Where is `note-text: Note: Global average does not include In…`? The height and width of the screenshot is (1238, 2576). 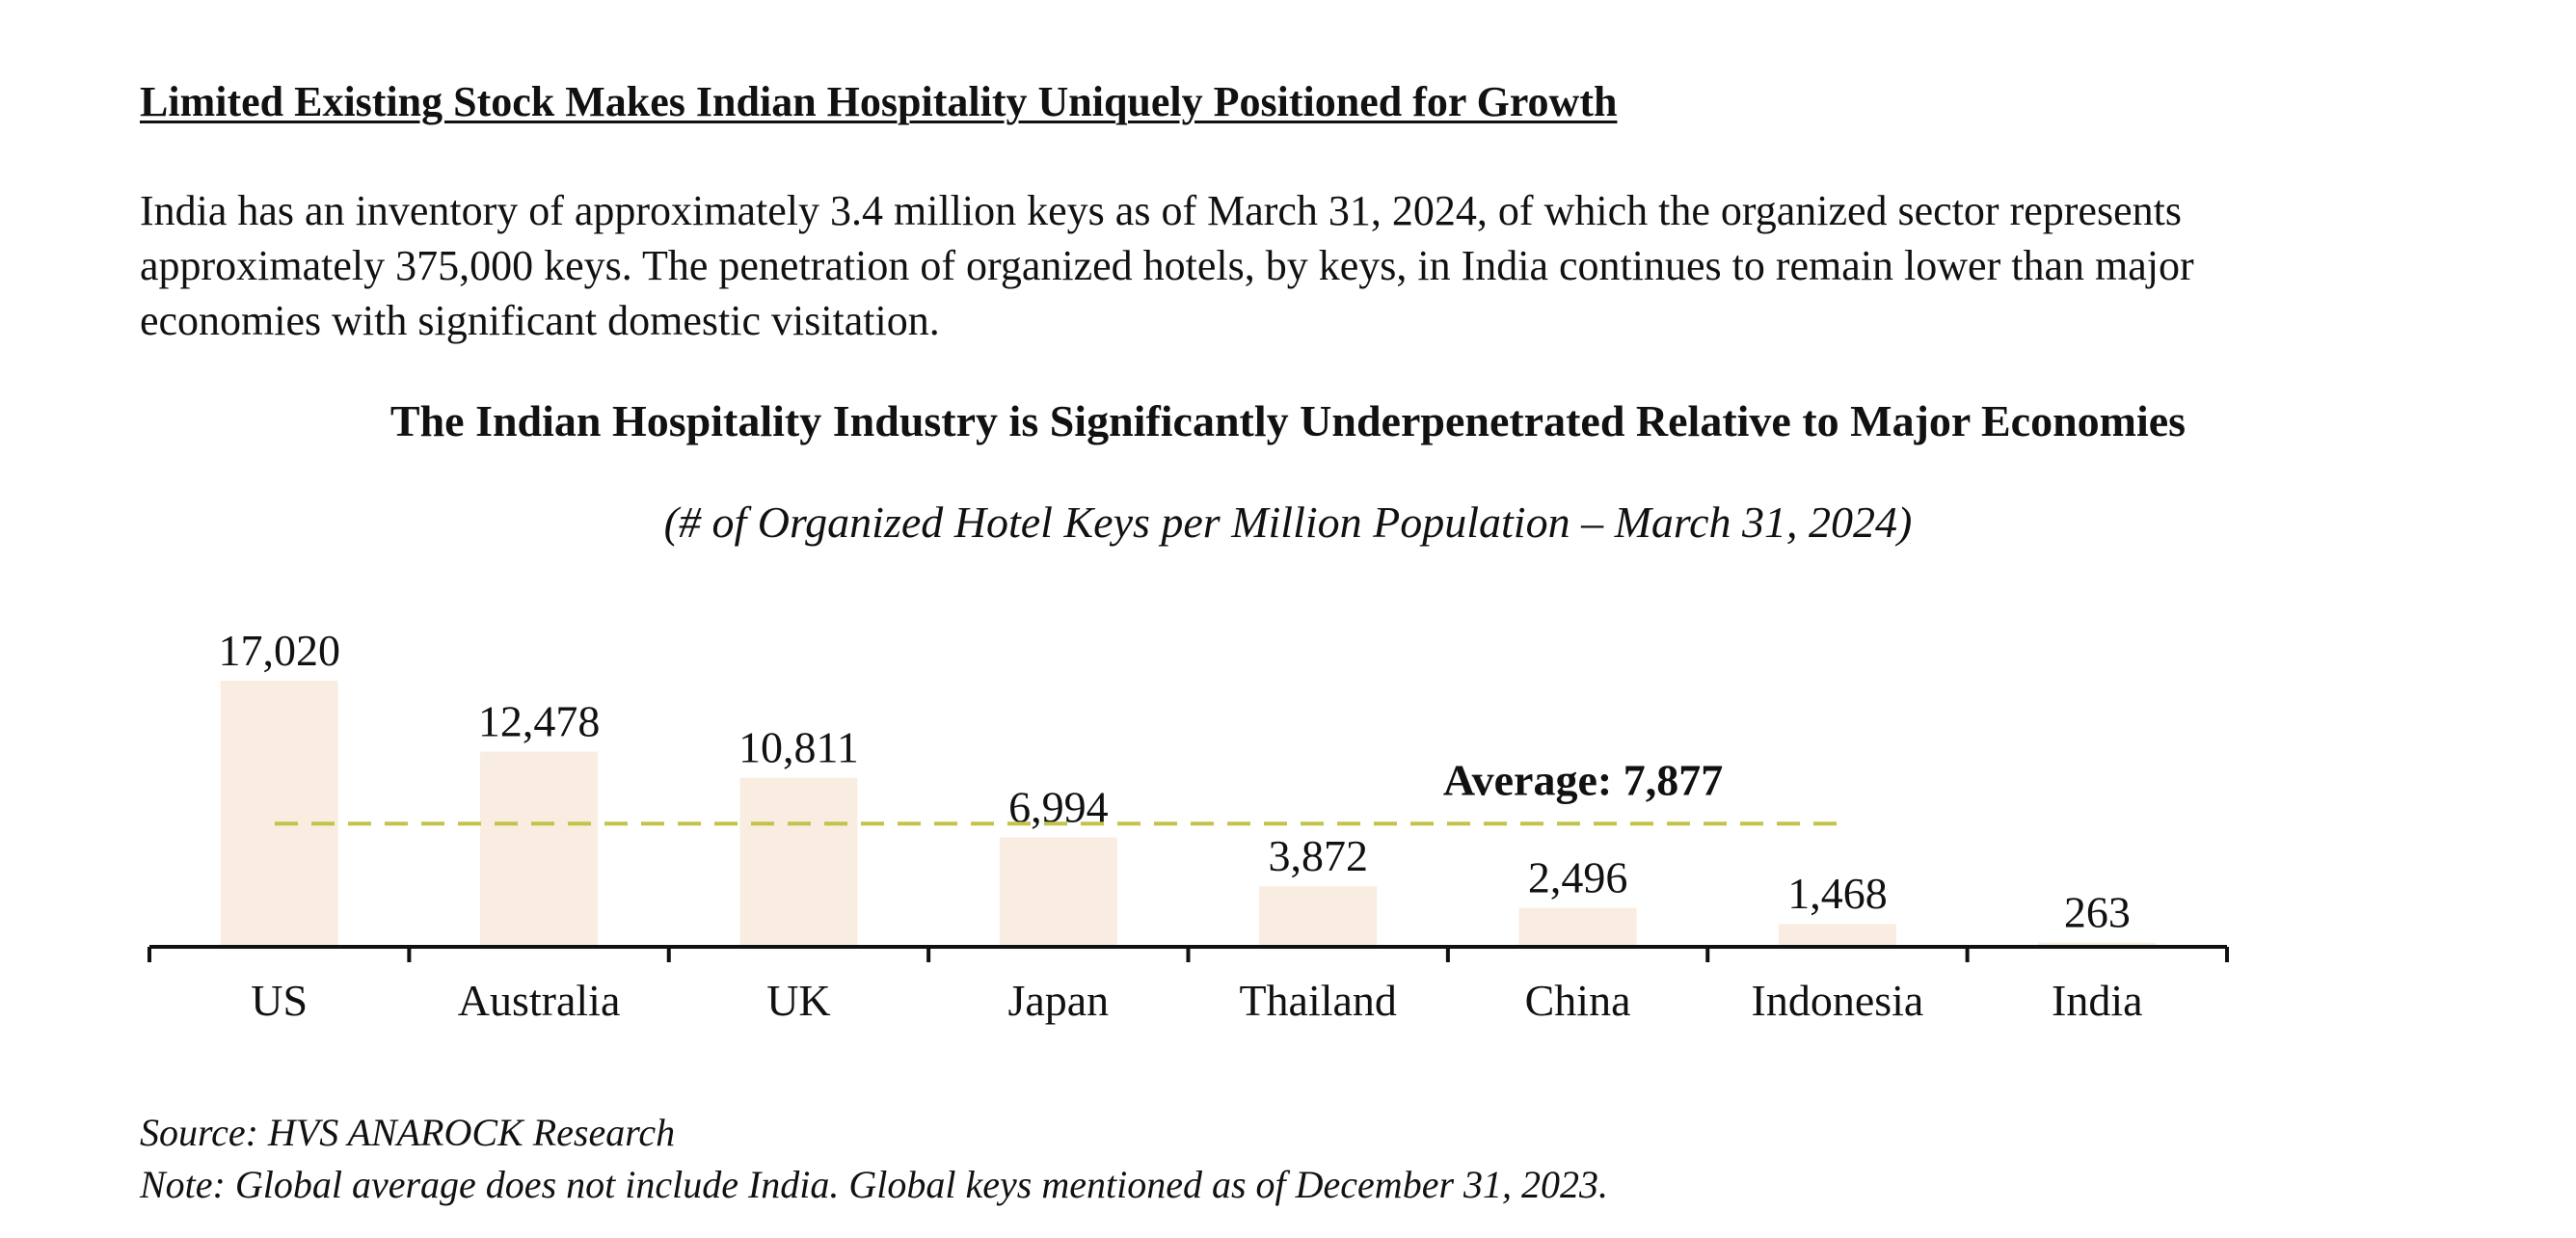 note-text: Note: Global average does not include In… is located at coordinates (875, 1184).